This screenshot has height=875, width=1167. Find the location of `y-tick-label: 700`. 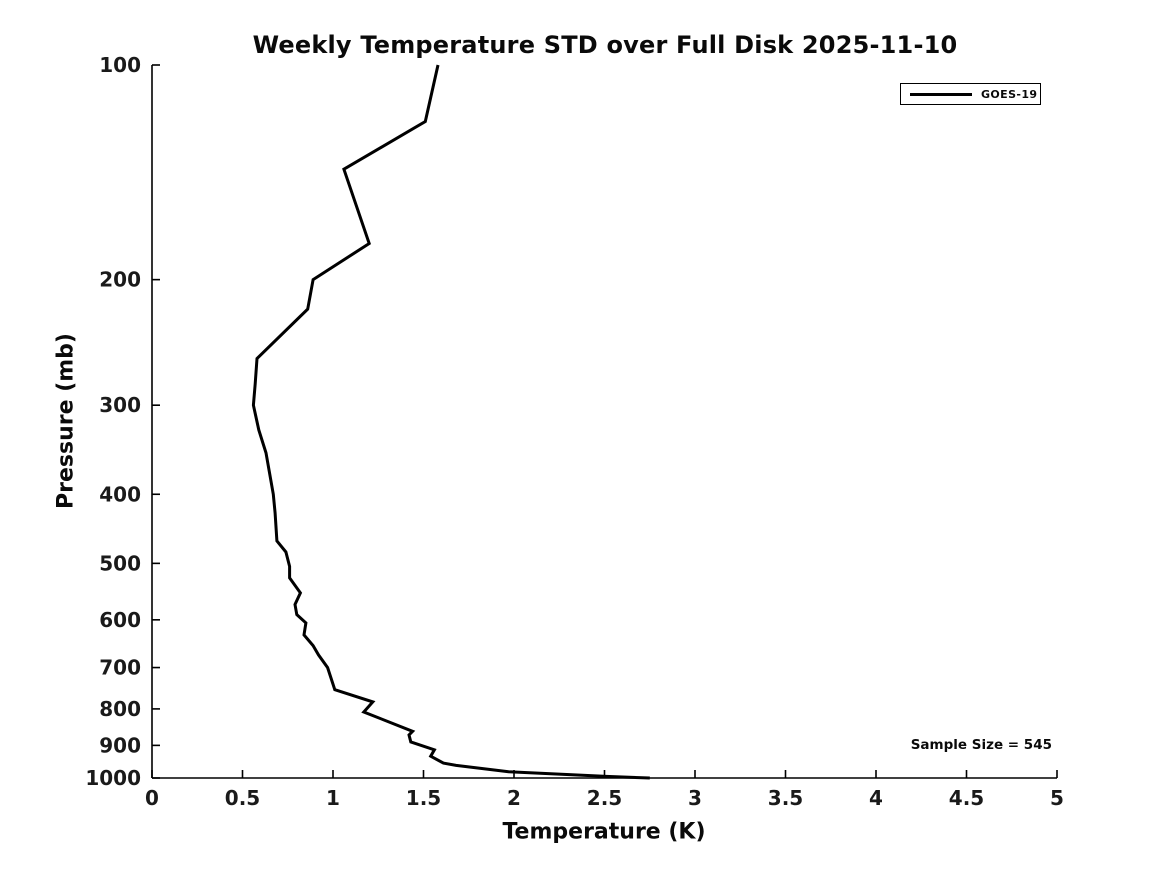

y-tick-label: 700 is located at coordinates (120, 668).